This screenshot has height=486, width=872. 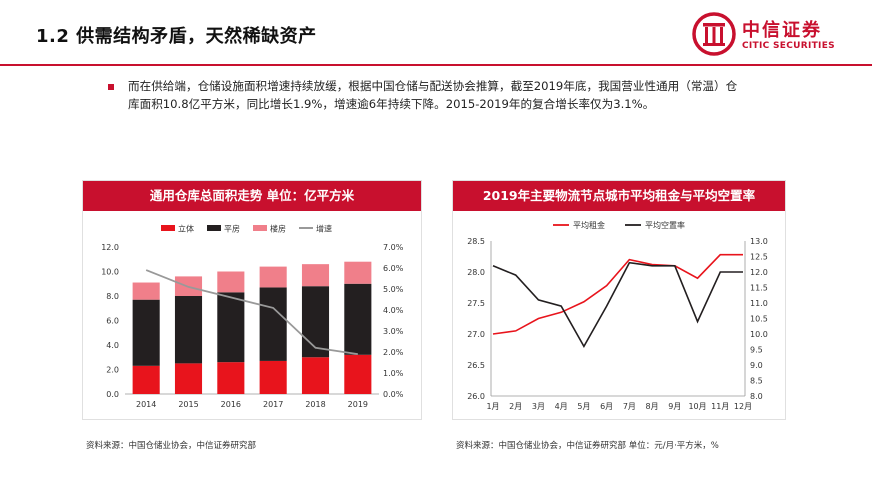 What do you see at coordinates (714, 34) in the screenshot?
I see `citic-emblem-icon` at bounding box center [714, 34].